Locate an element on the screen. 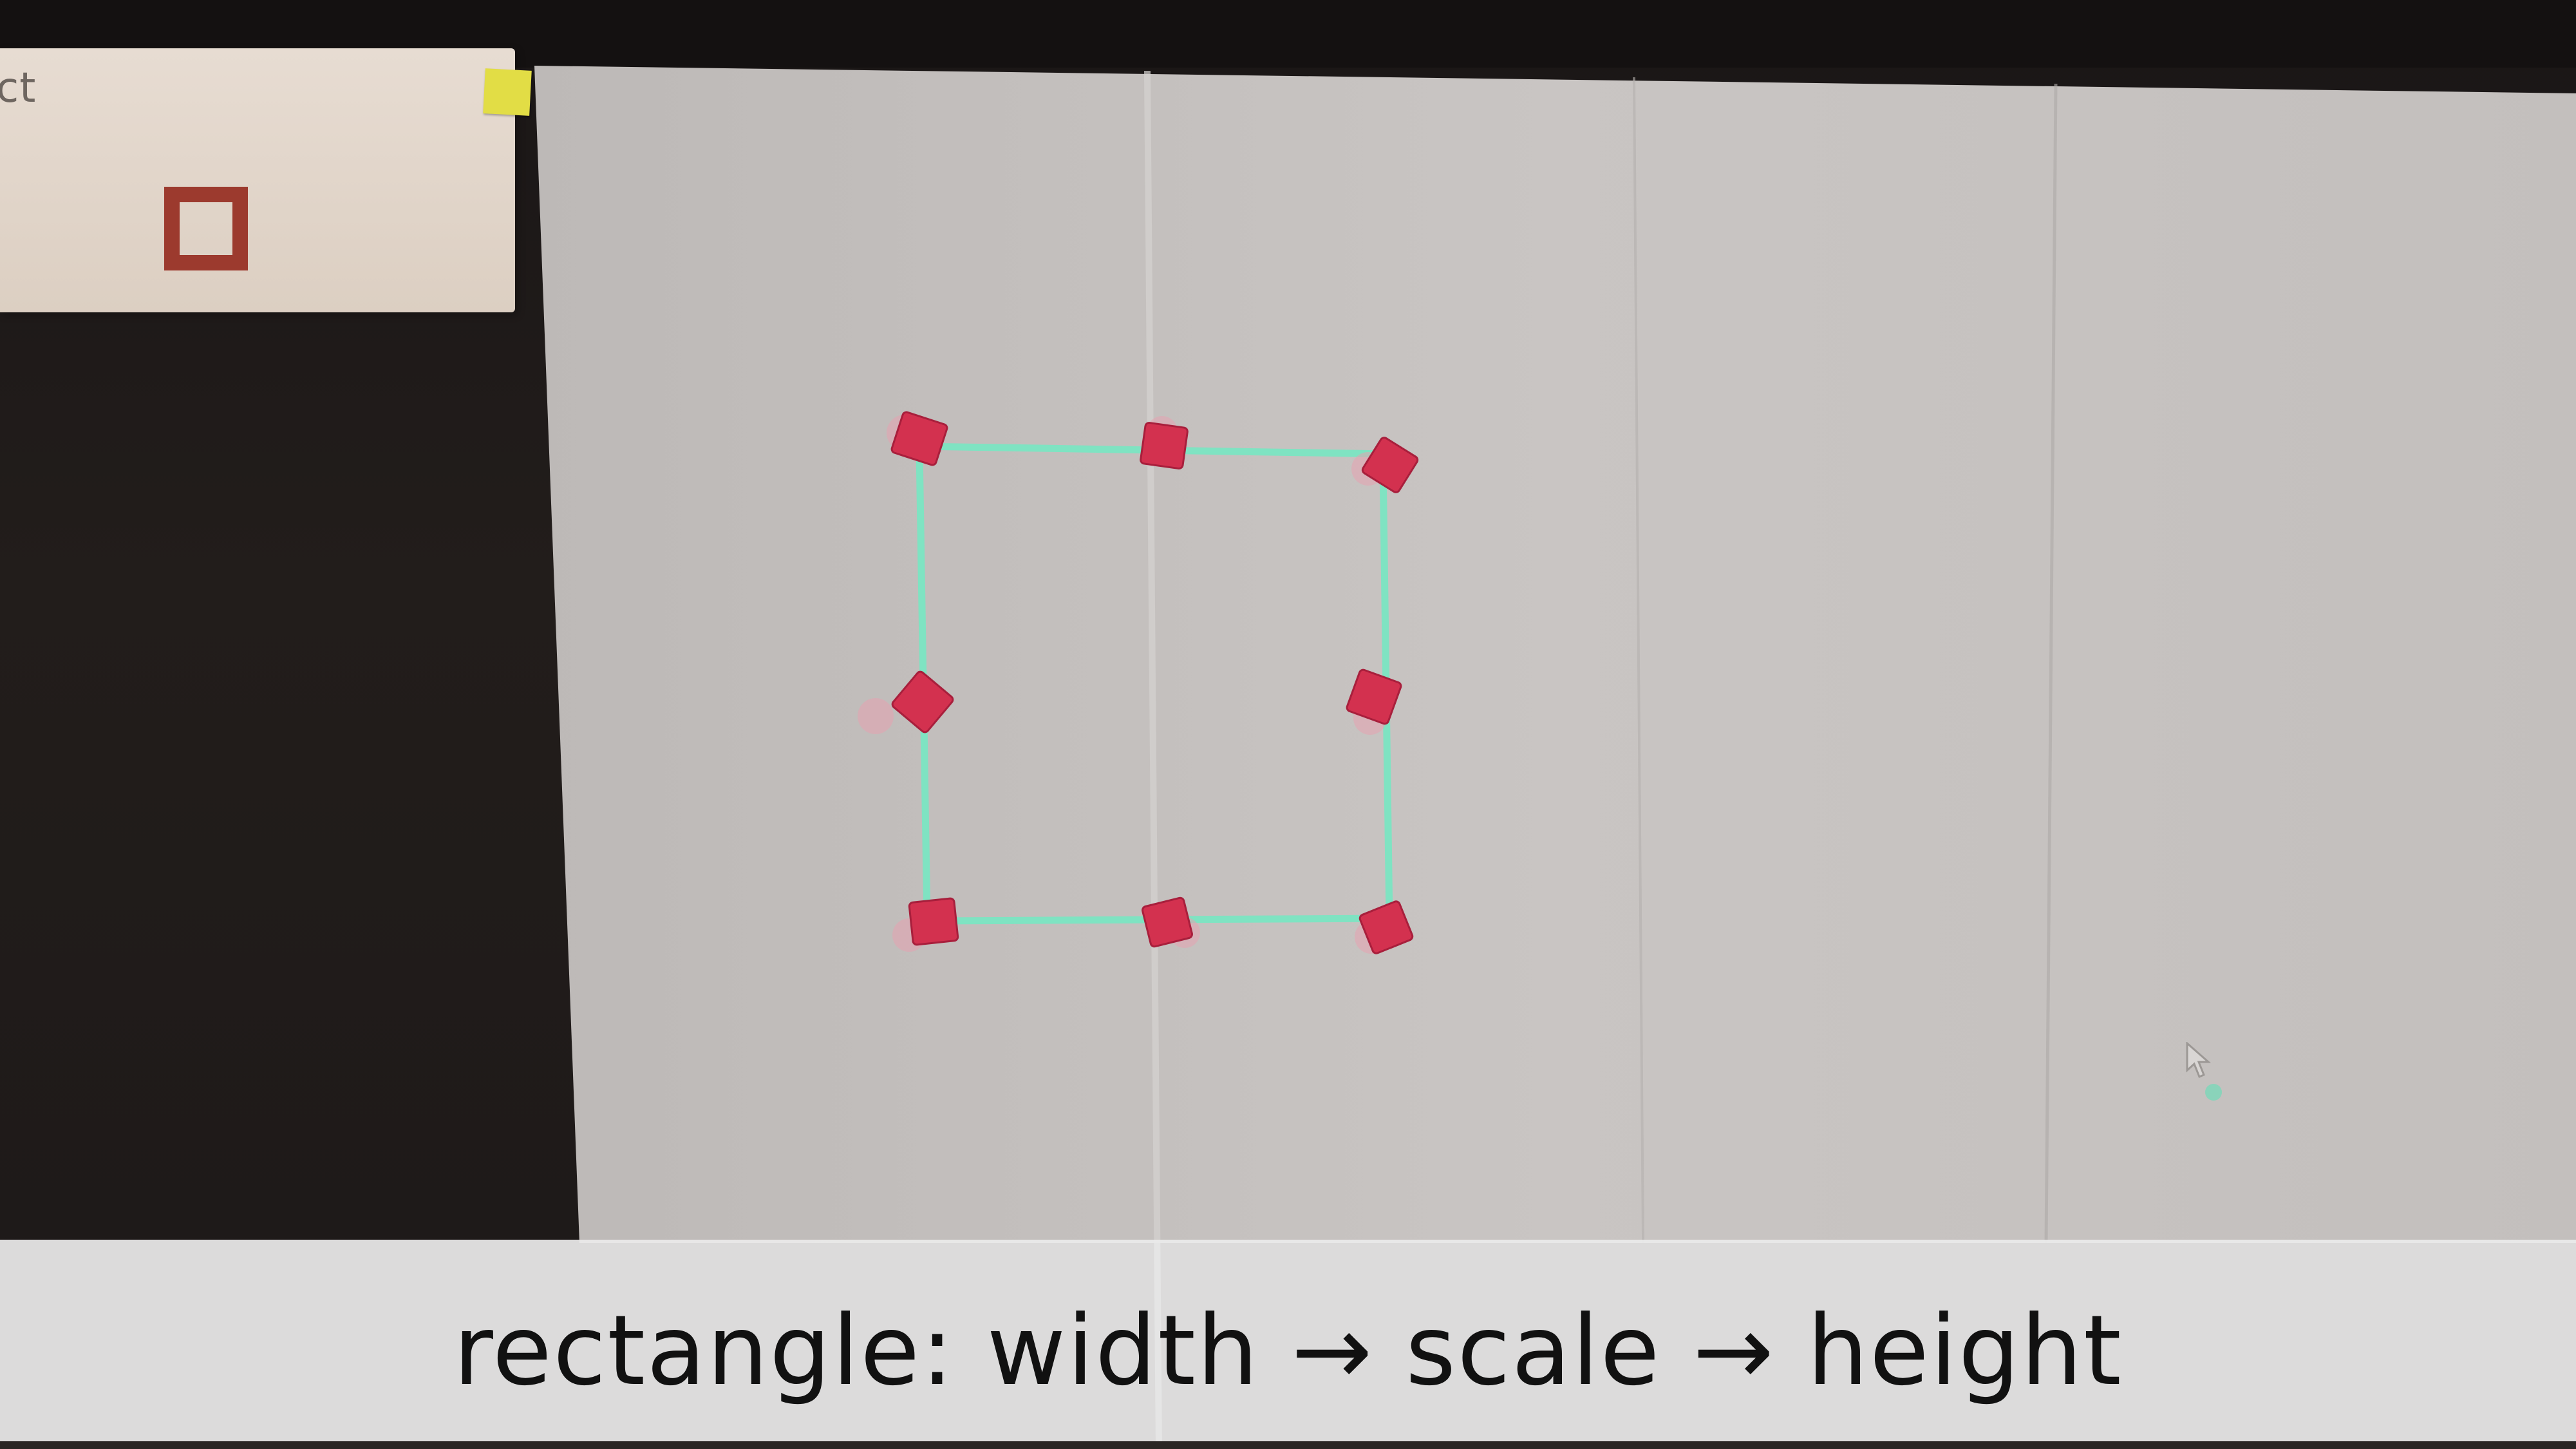 The height and width of the screenshot is (1449, 2576). marker-middle-right is located at coordinates (1374, 696).